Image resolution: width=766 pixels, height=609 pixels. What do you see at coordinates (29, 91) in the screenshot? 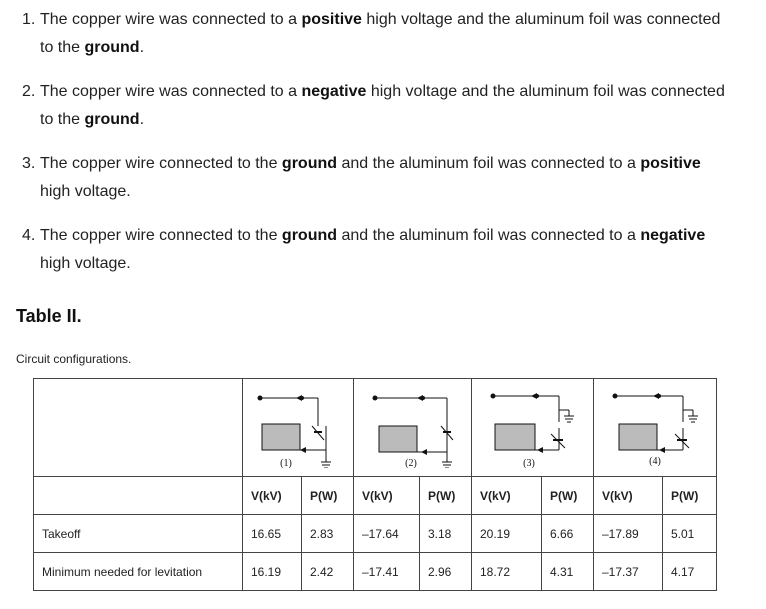
I see `list-item-number: 2.` at bounding box center [29, 91].